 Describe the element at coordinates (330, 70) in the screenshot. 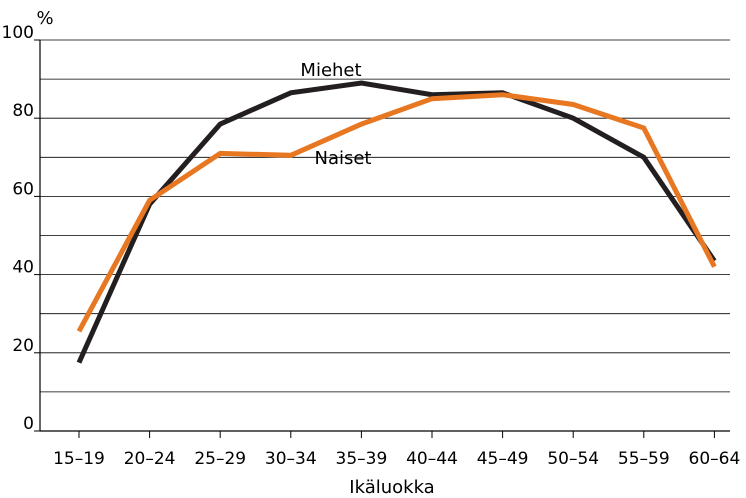

I see `series-label-miehet: Miehet` at that location.